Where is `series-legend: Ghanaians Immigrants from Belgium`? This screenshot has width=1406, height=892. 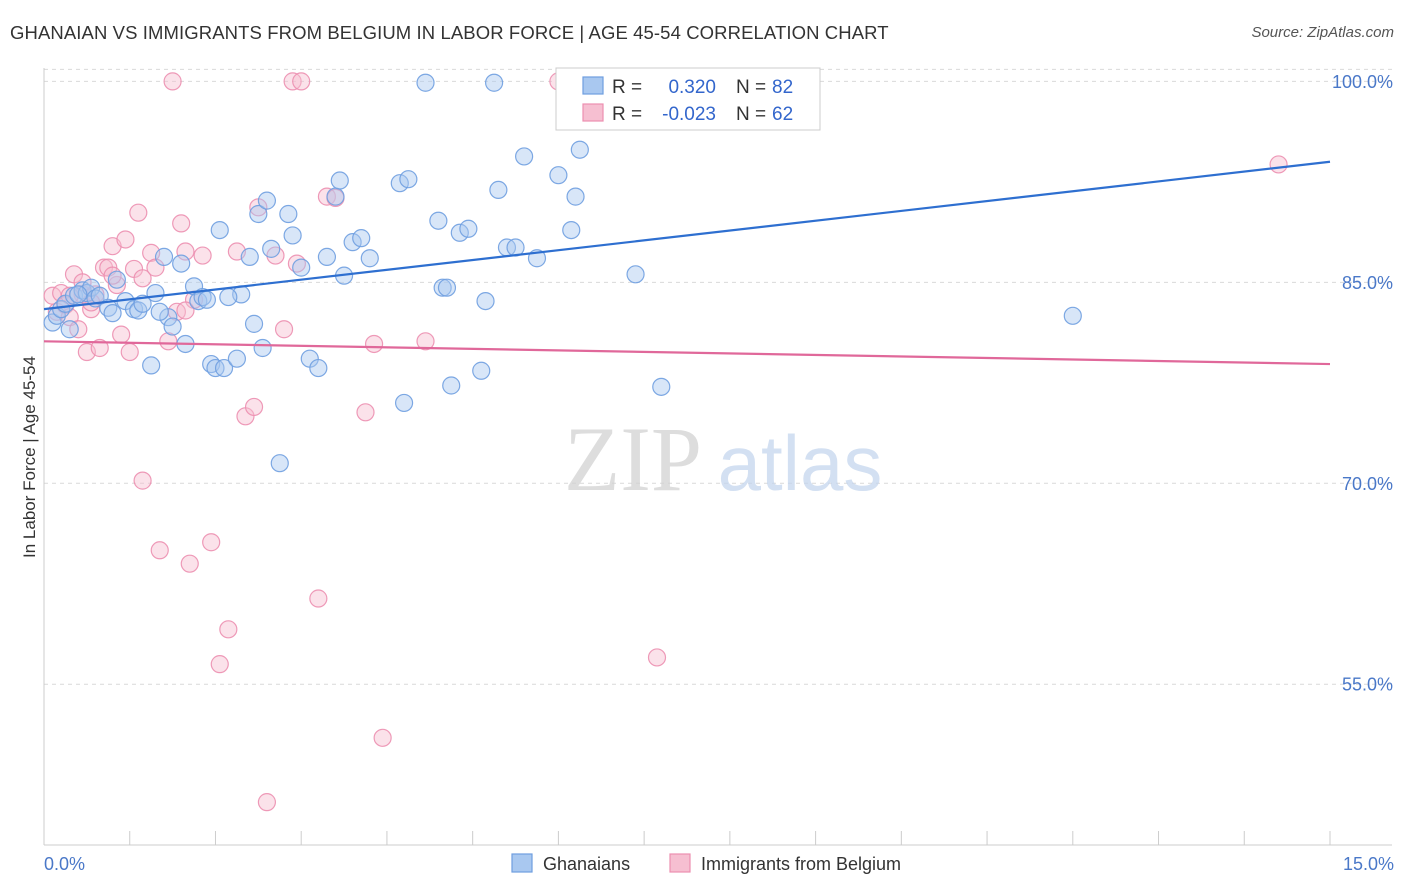
series-legend: Ghanaians Immigrants from Belgium is located at coordinates (706, 863).